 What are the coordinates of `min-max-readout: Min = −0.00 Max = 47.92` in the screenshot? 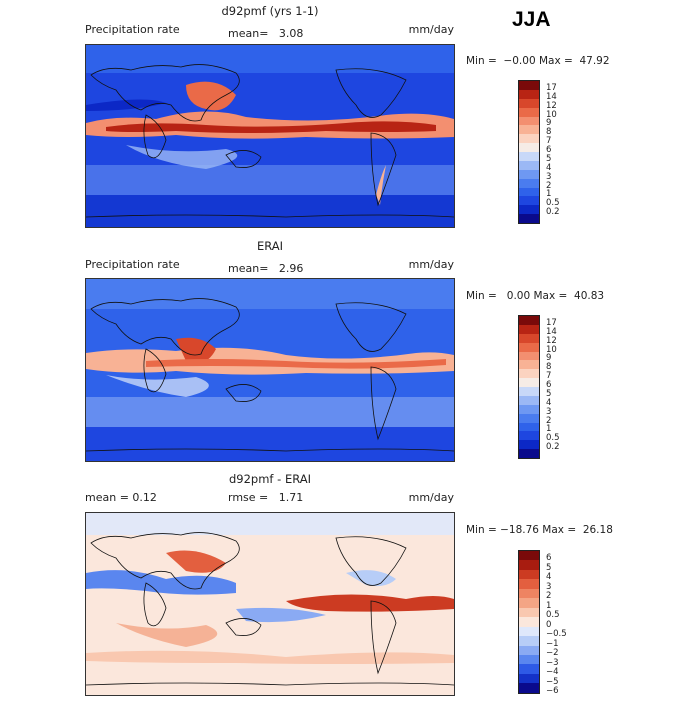 It's located at (538, 61).